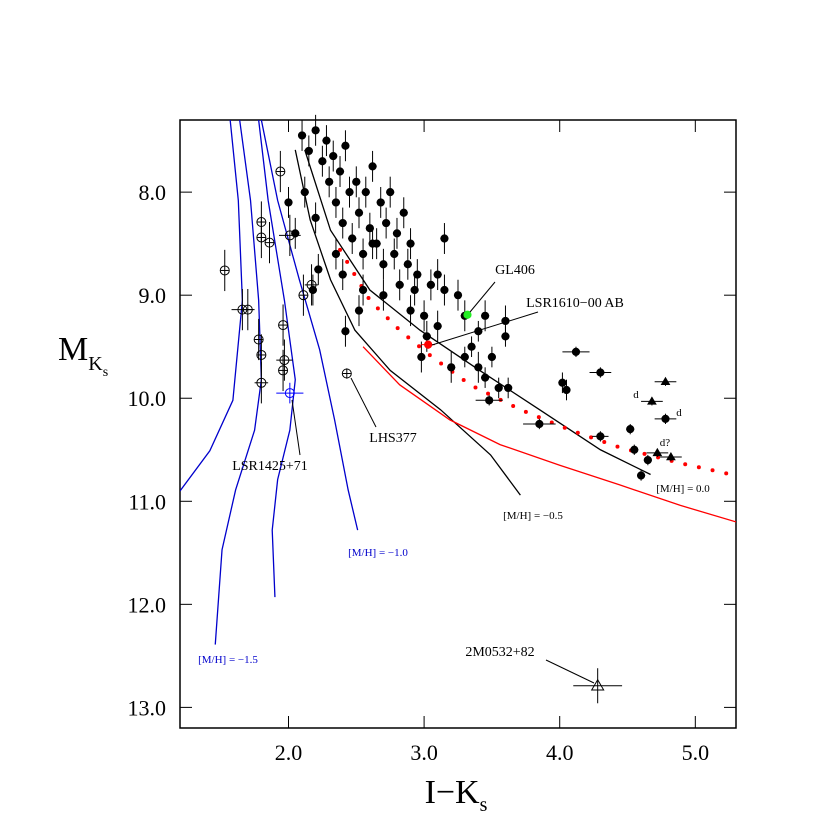 The image size is (830, 835). I want to click on y-tick-label: 9.0, so click(153, 295).